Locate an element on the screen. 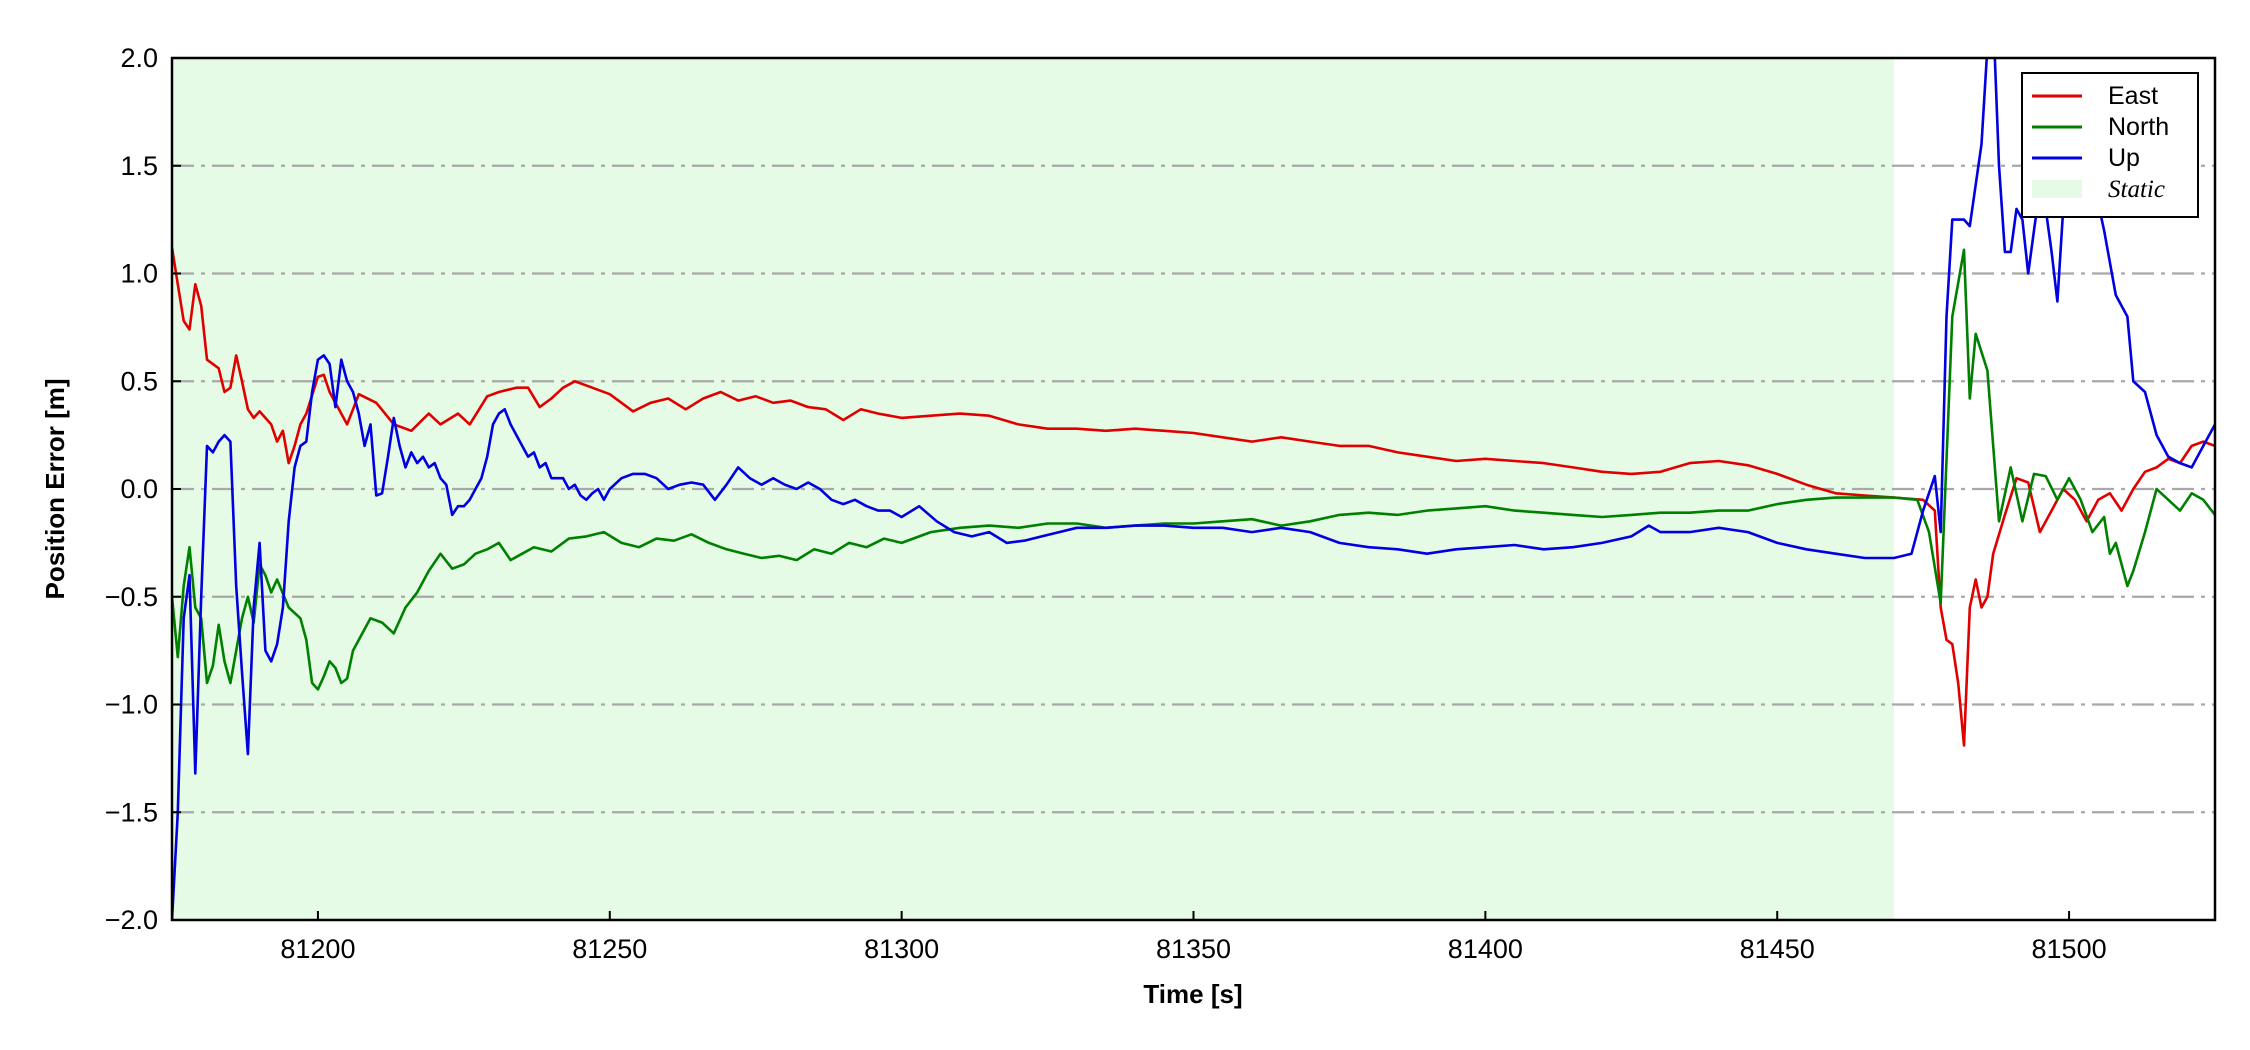 The width and height of the screenshot is (2250, 1050). y-tick-label: 2.0 is located at coordinates (139, 58).